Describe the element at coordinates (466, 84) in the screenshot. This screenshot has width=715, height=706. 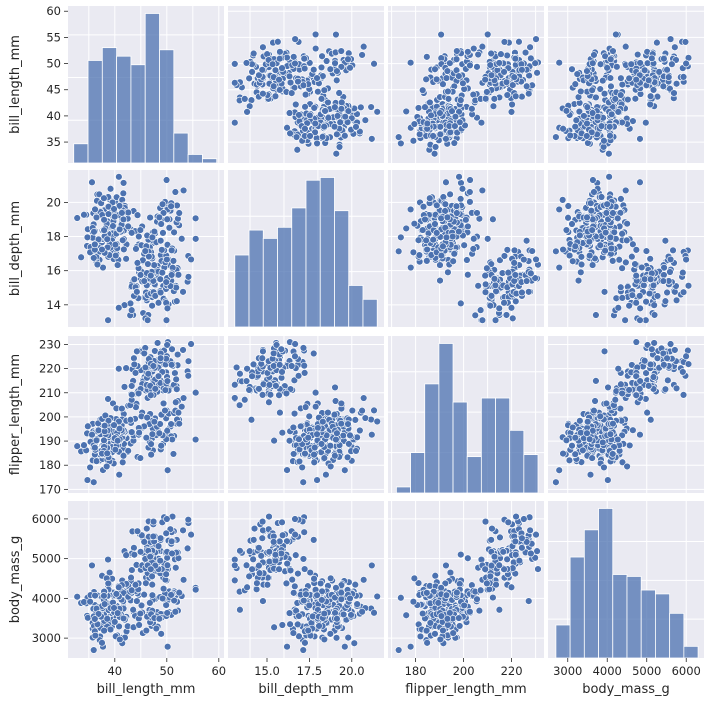
I see `panel-bill_length_mm-vs-flipper_length_mm` at that location.